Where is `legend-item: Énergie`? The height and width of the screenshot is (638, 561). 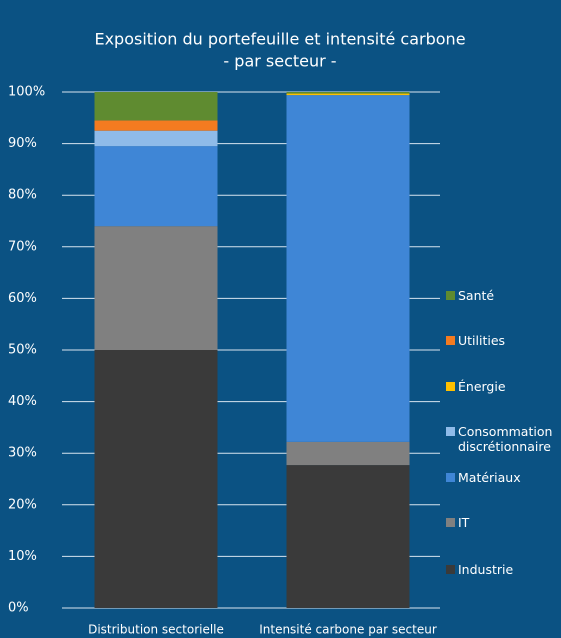
legend-item: Énergie is located at coordinates (503, 386).